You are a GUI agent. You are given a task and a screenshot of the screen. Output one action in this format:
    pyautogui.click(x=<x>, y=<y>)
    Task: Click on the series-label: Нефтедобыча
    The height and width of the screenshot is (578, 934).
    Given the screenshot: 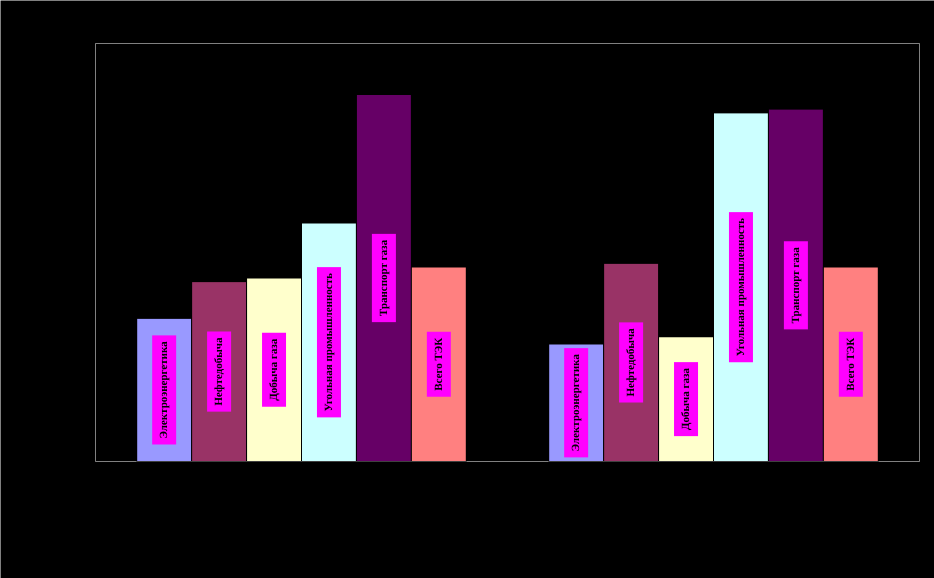 What is the action you would take?
    pyautogui.click(x=219, y=371)
    